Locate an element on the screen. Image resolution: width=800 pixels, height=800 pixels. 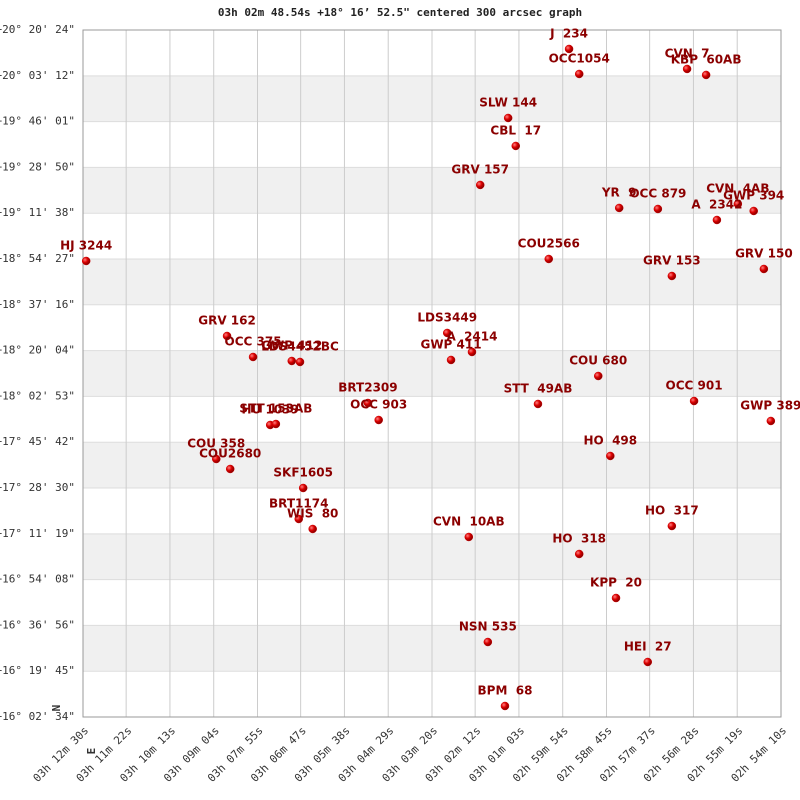
star-label: COU2566 is located at coordinates (549, 243).